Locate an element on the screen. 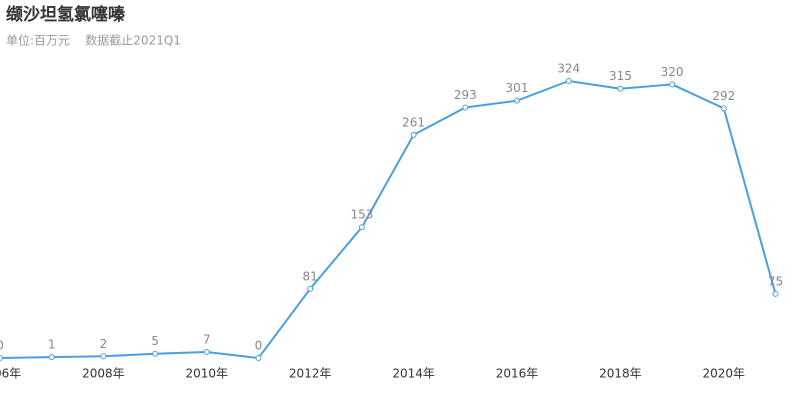 This screenshot has width=800, height=409. data-label: 2 is located at coordinates (104, 344).